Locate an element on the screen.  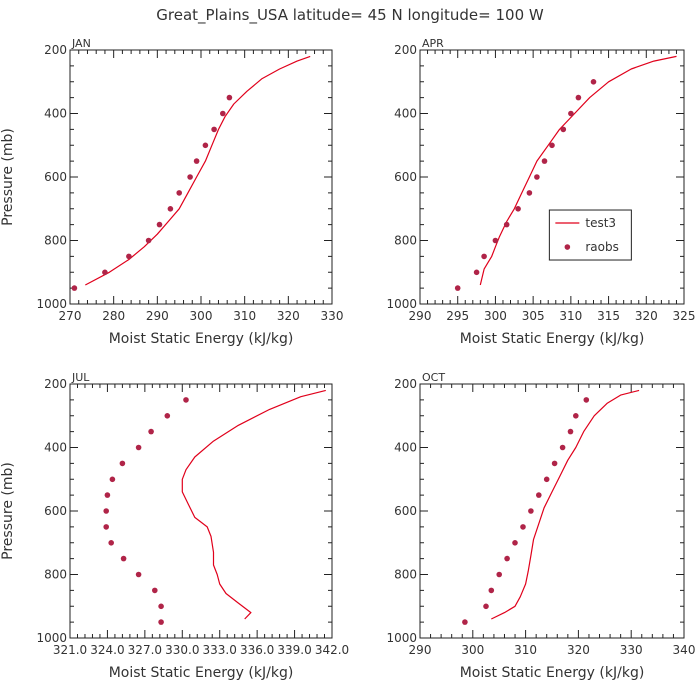
legend-label: test3 is located at coordinates (600, 223).